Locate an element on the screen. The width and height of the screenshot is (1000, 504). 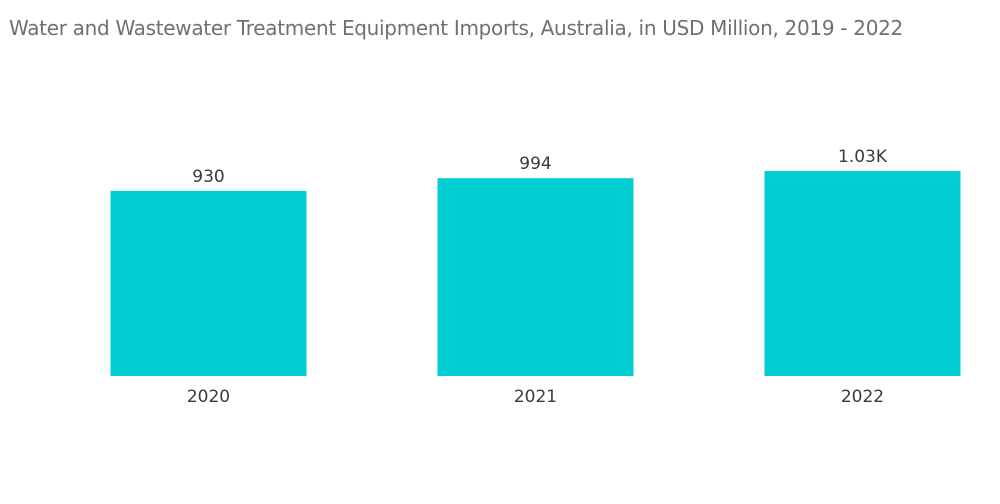
x-tick-label-2022: 2022 is located at coordinates (862, 397).